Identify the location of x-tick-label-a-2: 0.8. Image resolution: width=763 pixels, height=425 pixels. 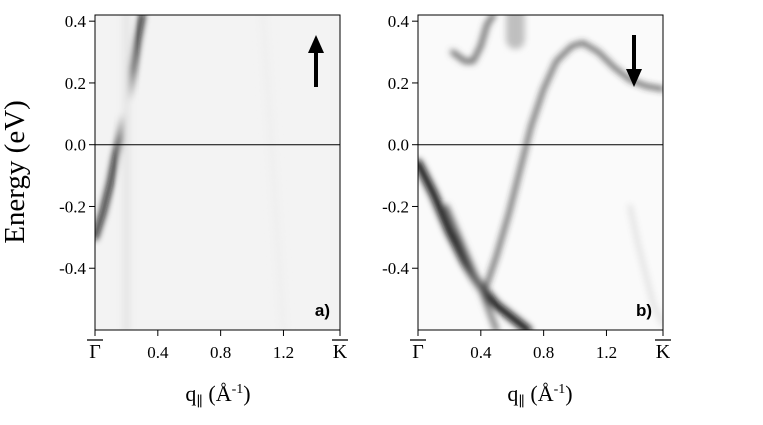
(220, 352).